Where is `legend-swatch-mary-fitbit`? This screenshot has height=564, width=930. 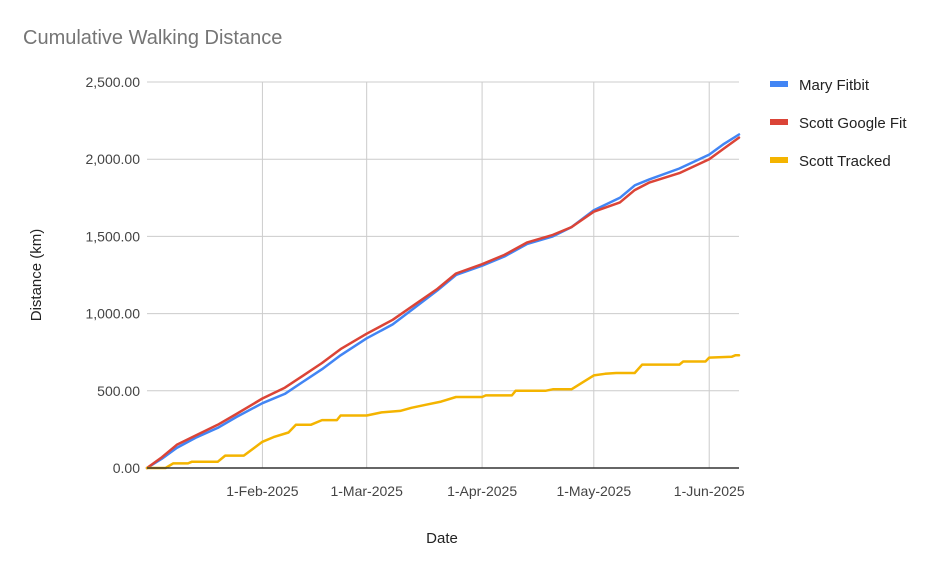
legend-swatch-mary-fitbit is located at coordinates (779, 84).